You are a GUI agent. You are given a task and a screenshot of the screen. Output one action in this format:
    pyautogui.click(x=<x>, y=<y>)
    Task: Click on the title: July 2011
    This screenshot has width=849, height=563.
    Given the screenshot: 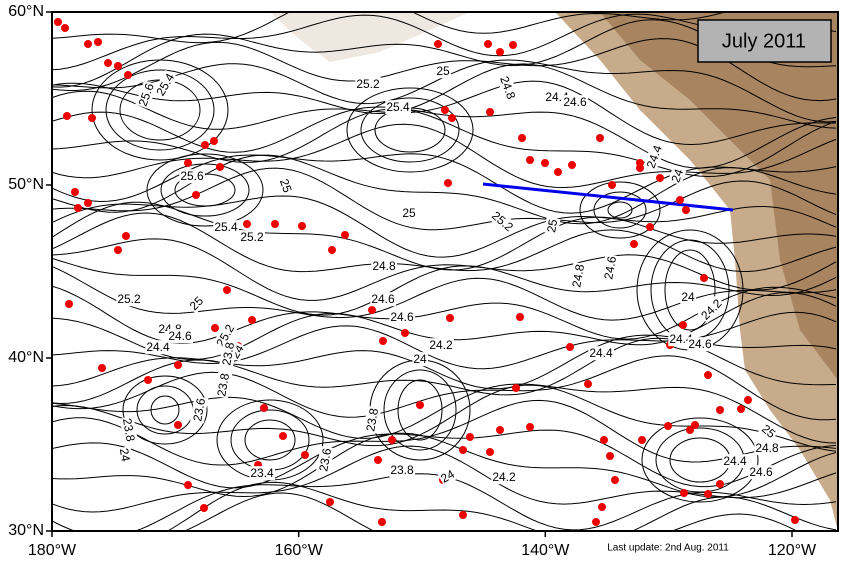 What is the action you would take?
    pyautogui.click(x=764, y=41)
    